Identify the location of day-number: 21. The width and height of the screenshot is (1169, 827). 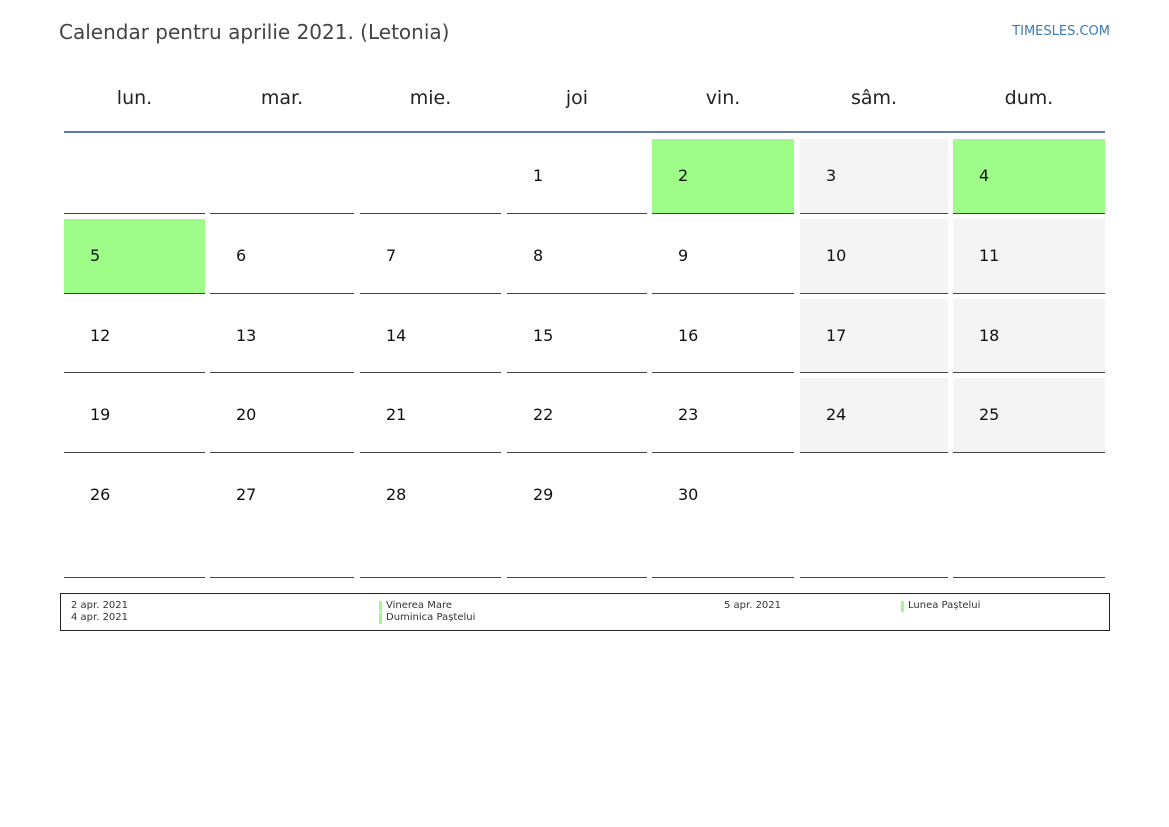
(396, 414).